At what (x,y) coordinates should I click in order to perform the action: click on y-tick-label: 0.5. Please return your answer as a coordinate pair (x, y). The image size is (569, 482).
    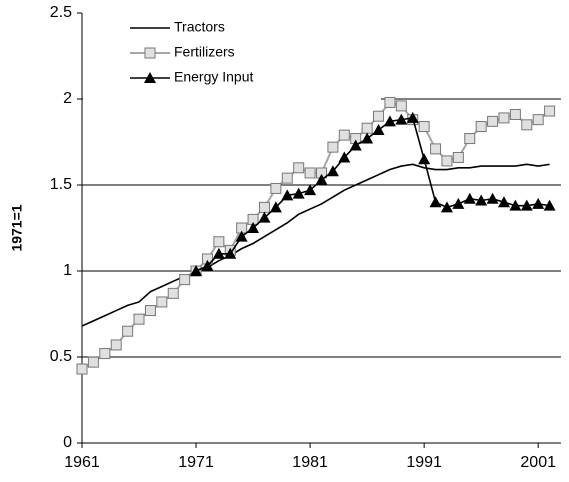
    Looking at the image, I should click on (61, 356).